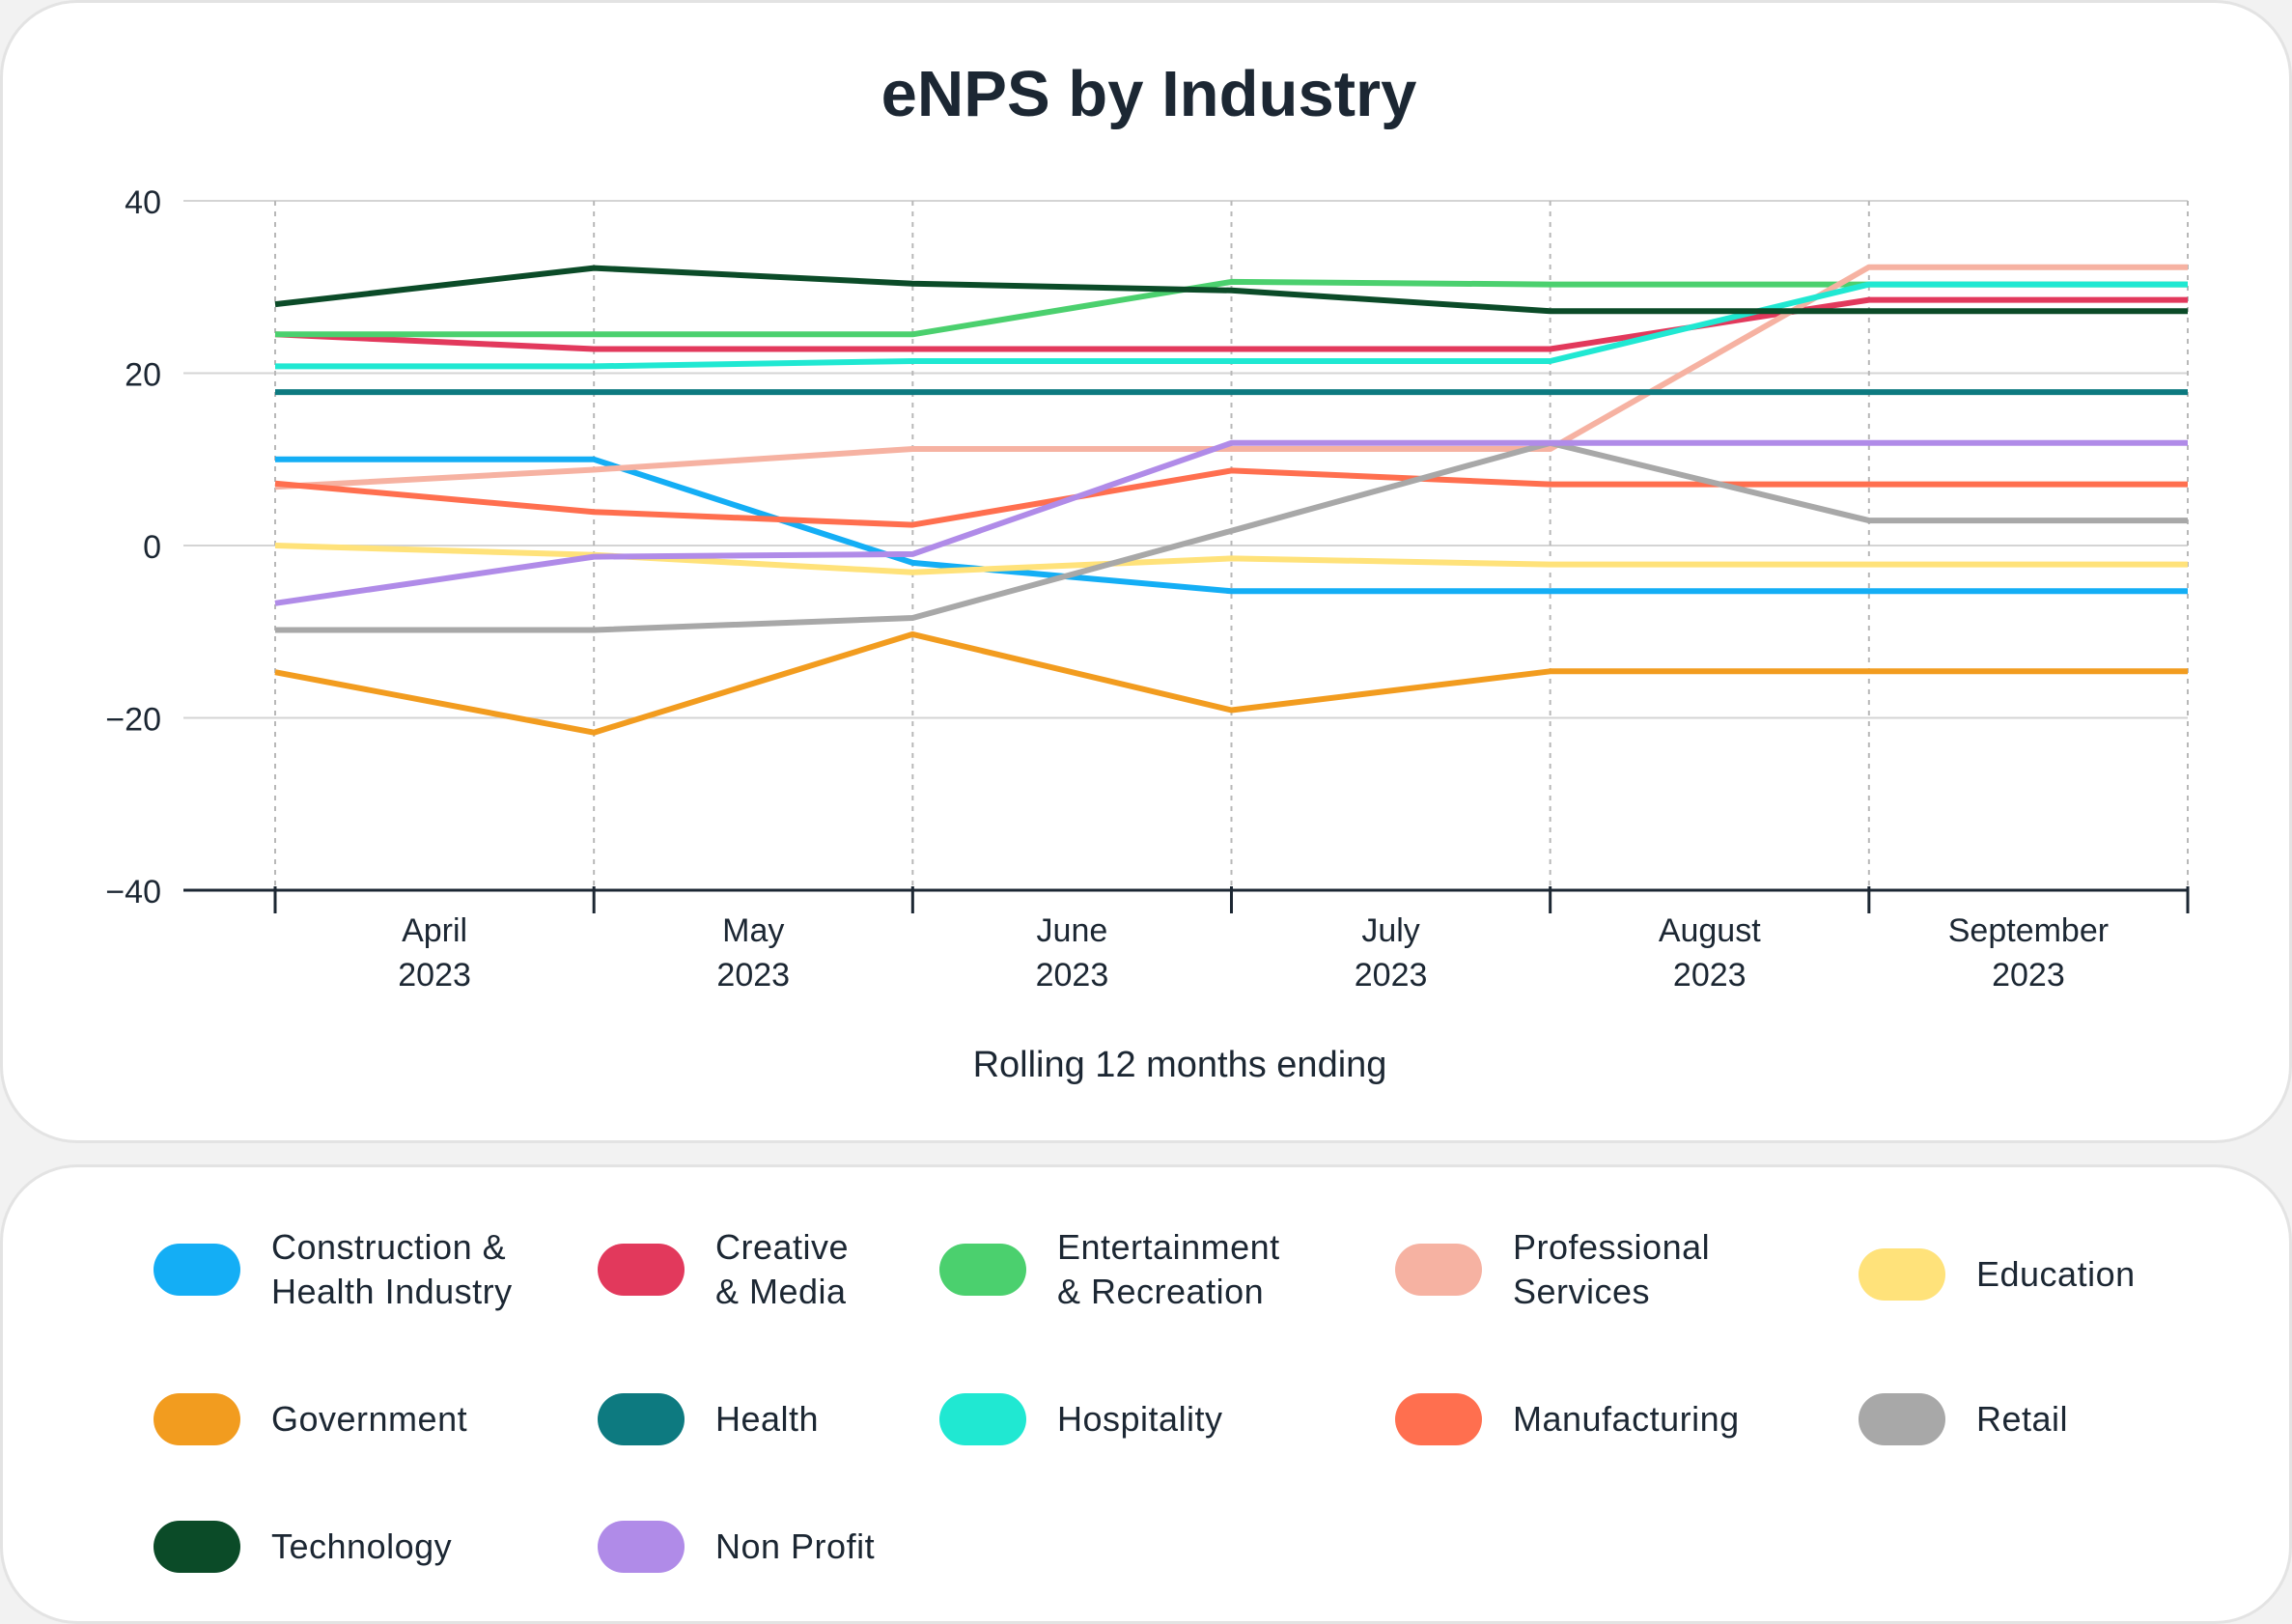 The height and width of the screenshot is (1624, 2292). Describe the element at coordinates (767, 1419) in the screenshot. I see `legend-label-line: Health` at that location.